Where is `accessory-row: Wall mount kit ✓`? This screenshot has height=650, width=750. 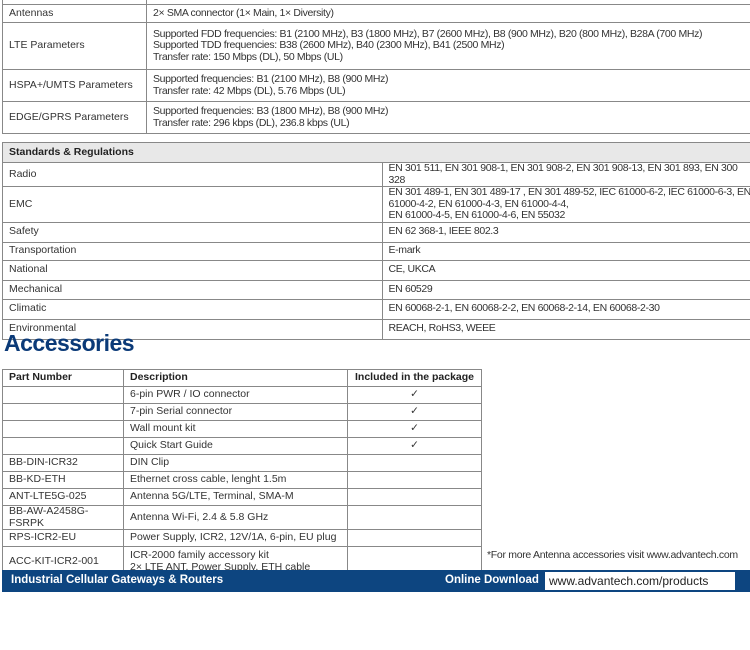
accessory-row: Wall mount kit ✓ is located at coordinates (242, 429).